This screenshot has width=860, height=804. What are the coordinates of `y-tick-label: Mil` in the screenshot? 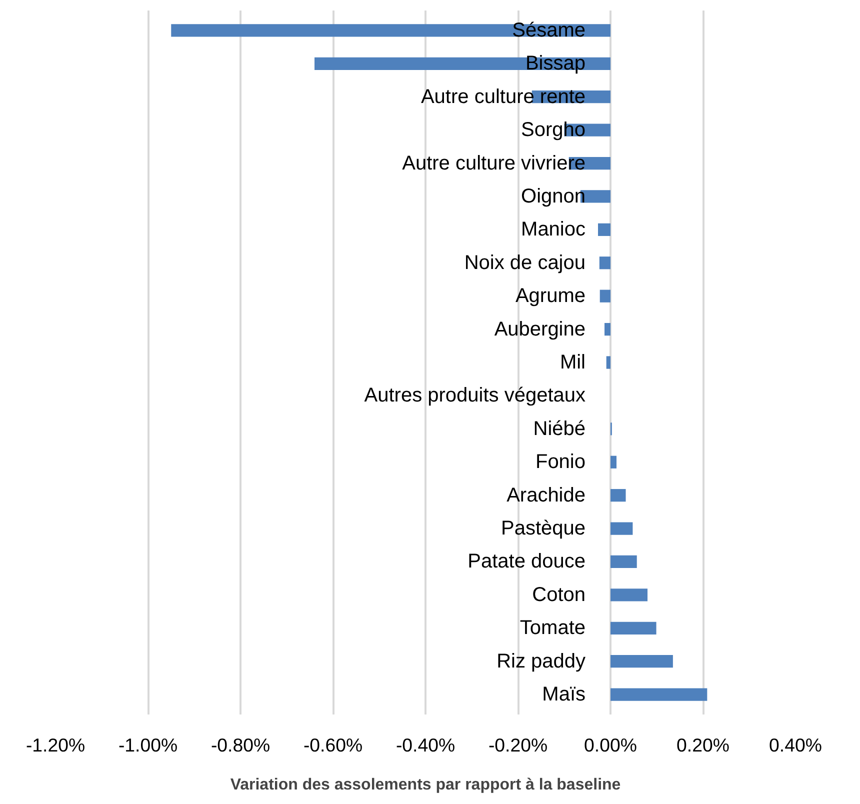 It's located at (573, 363).